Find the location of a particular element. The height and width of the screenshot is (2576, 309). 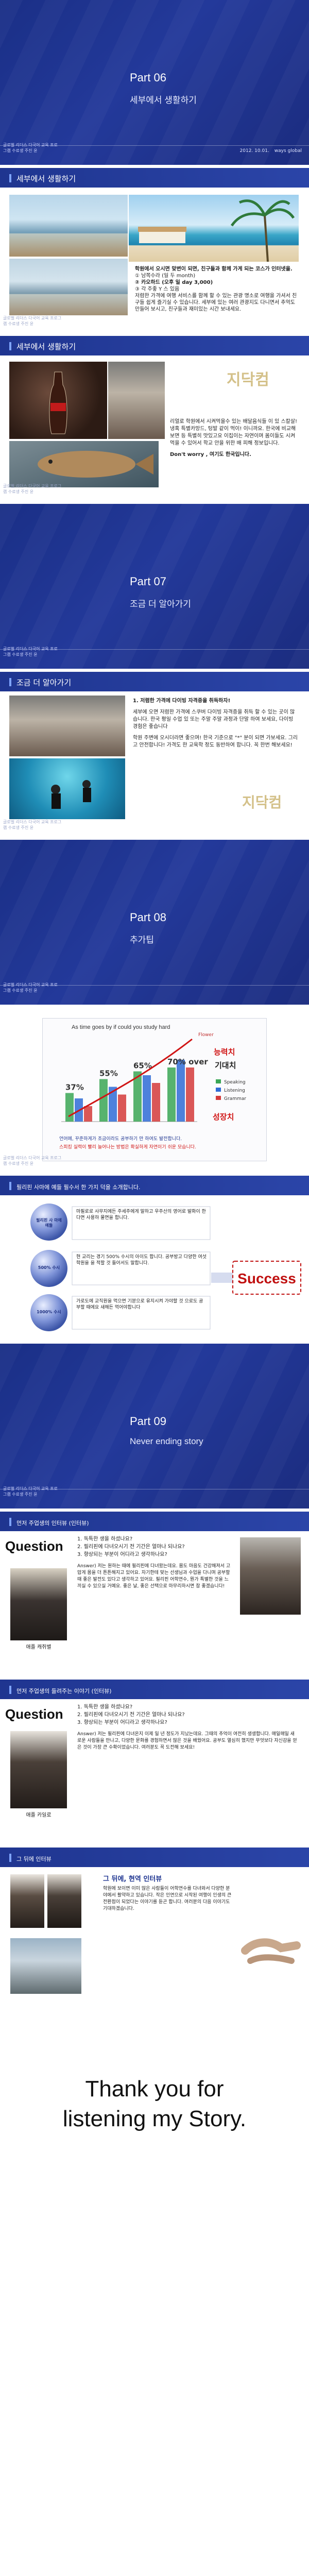

handshake-icon is located at coordinates (271, 1951).